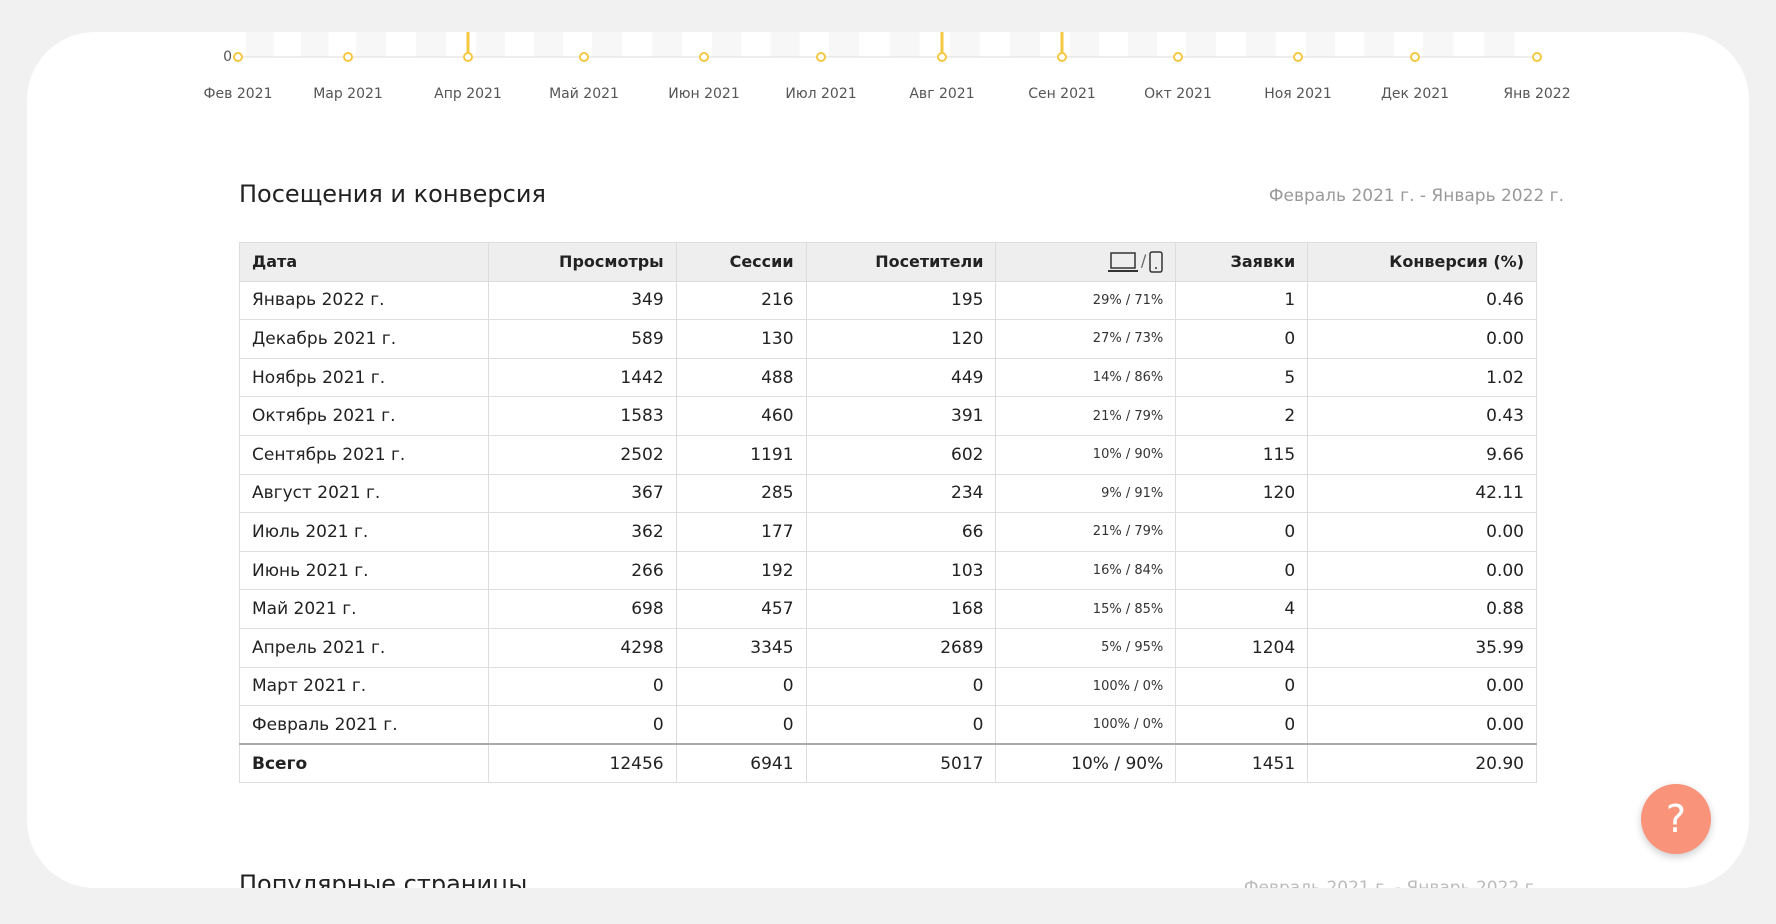 This screenshot has width=1776, height=924. I want to click on table-cell: Апрель 2021 г., so click(364, 647).